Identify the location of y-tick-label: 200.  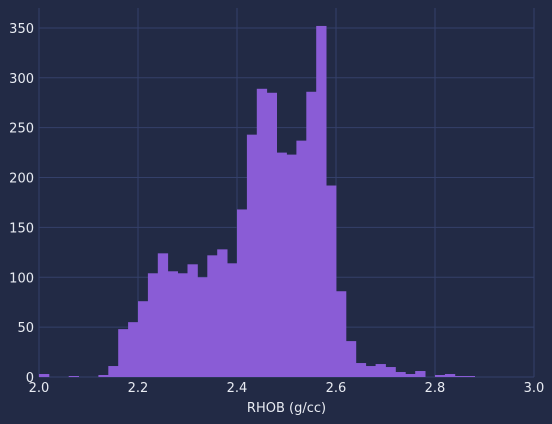
(21, 179).